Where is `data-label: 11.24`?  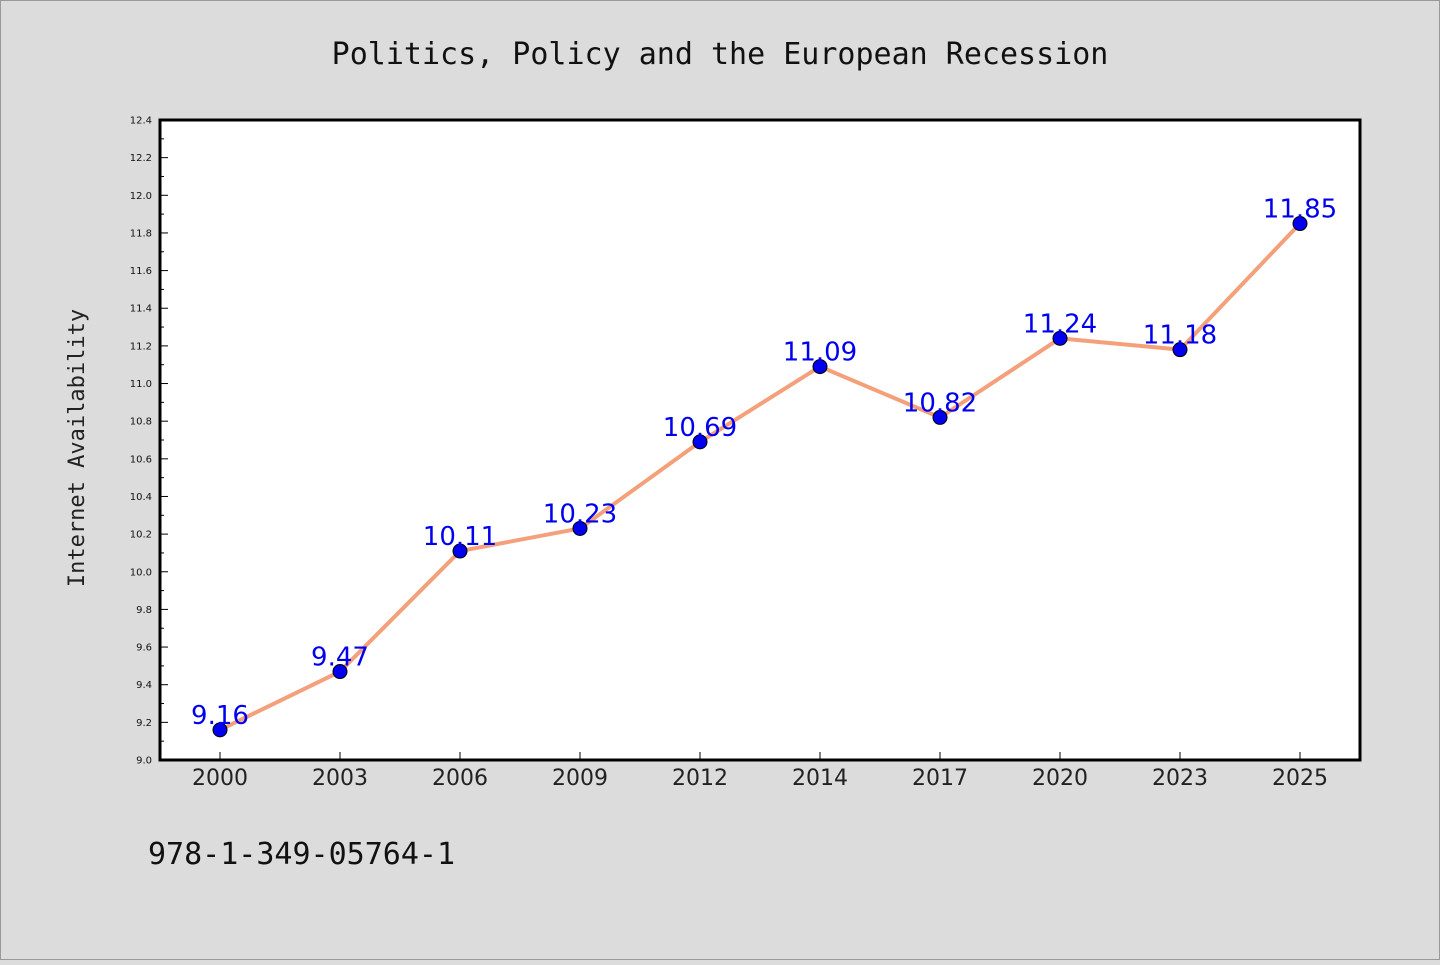
data-label: 11.24 is located at coordinates (1060, 324).